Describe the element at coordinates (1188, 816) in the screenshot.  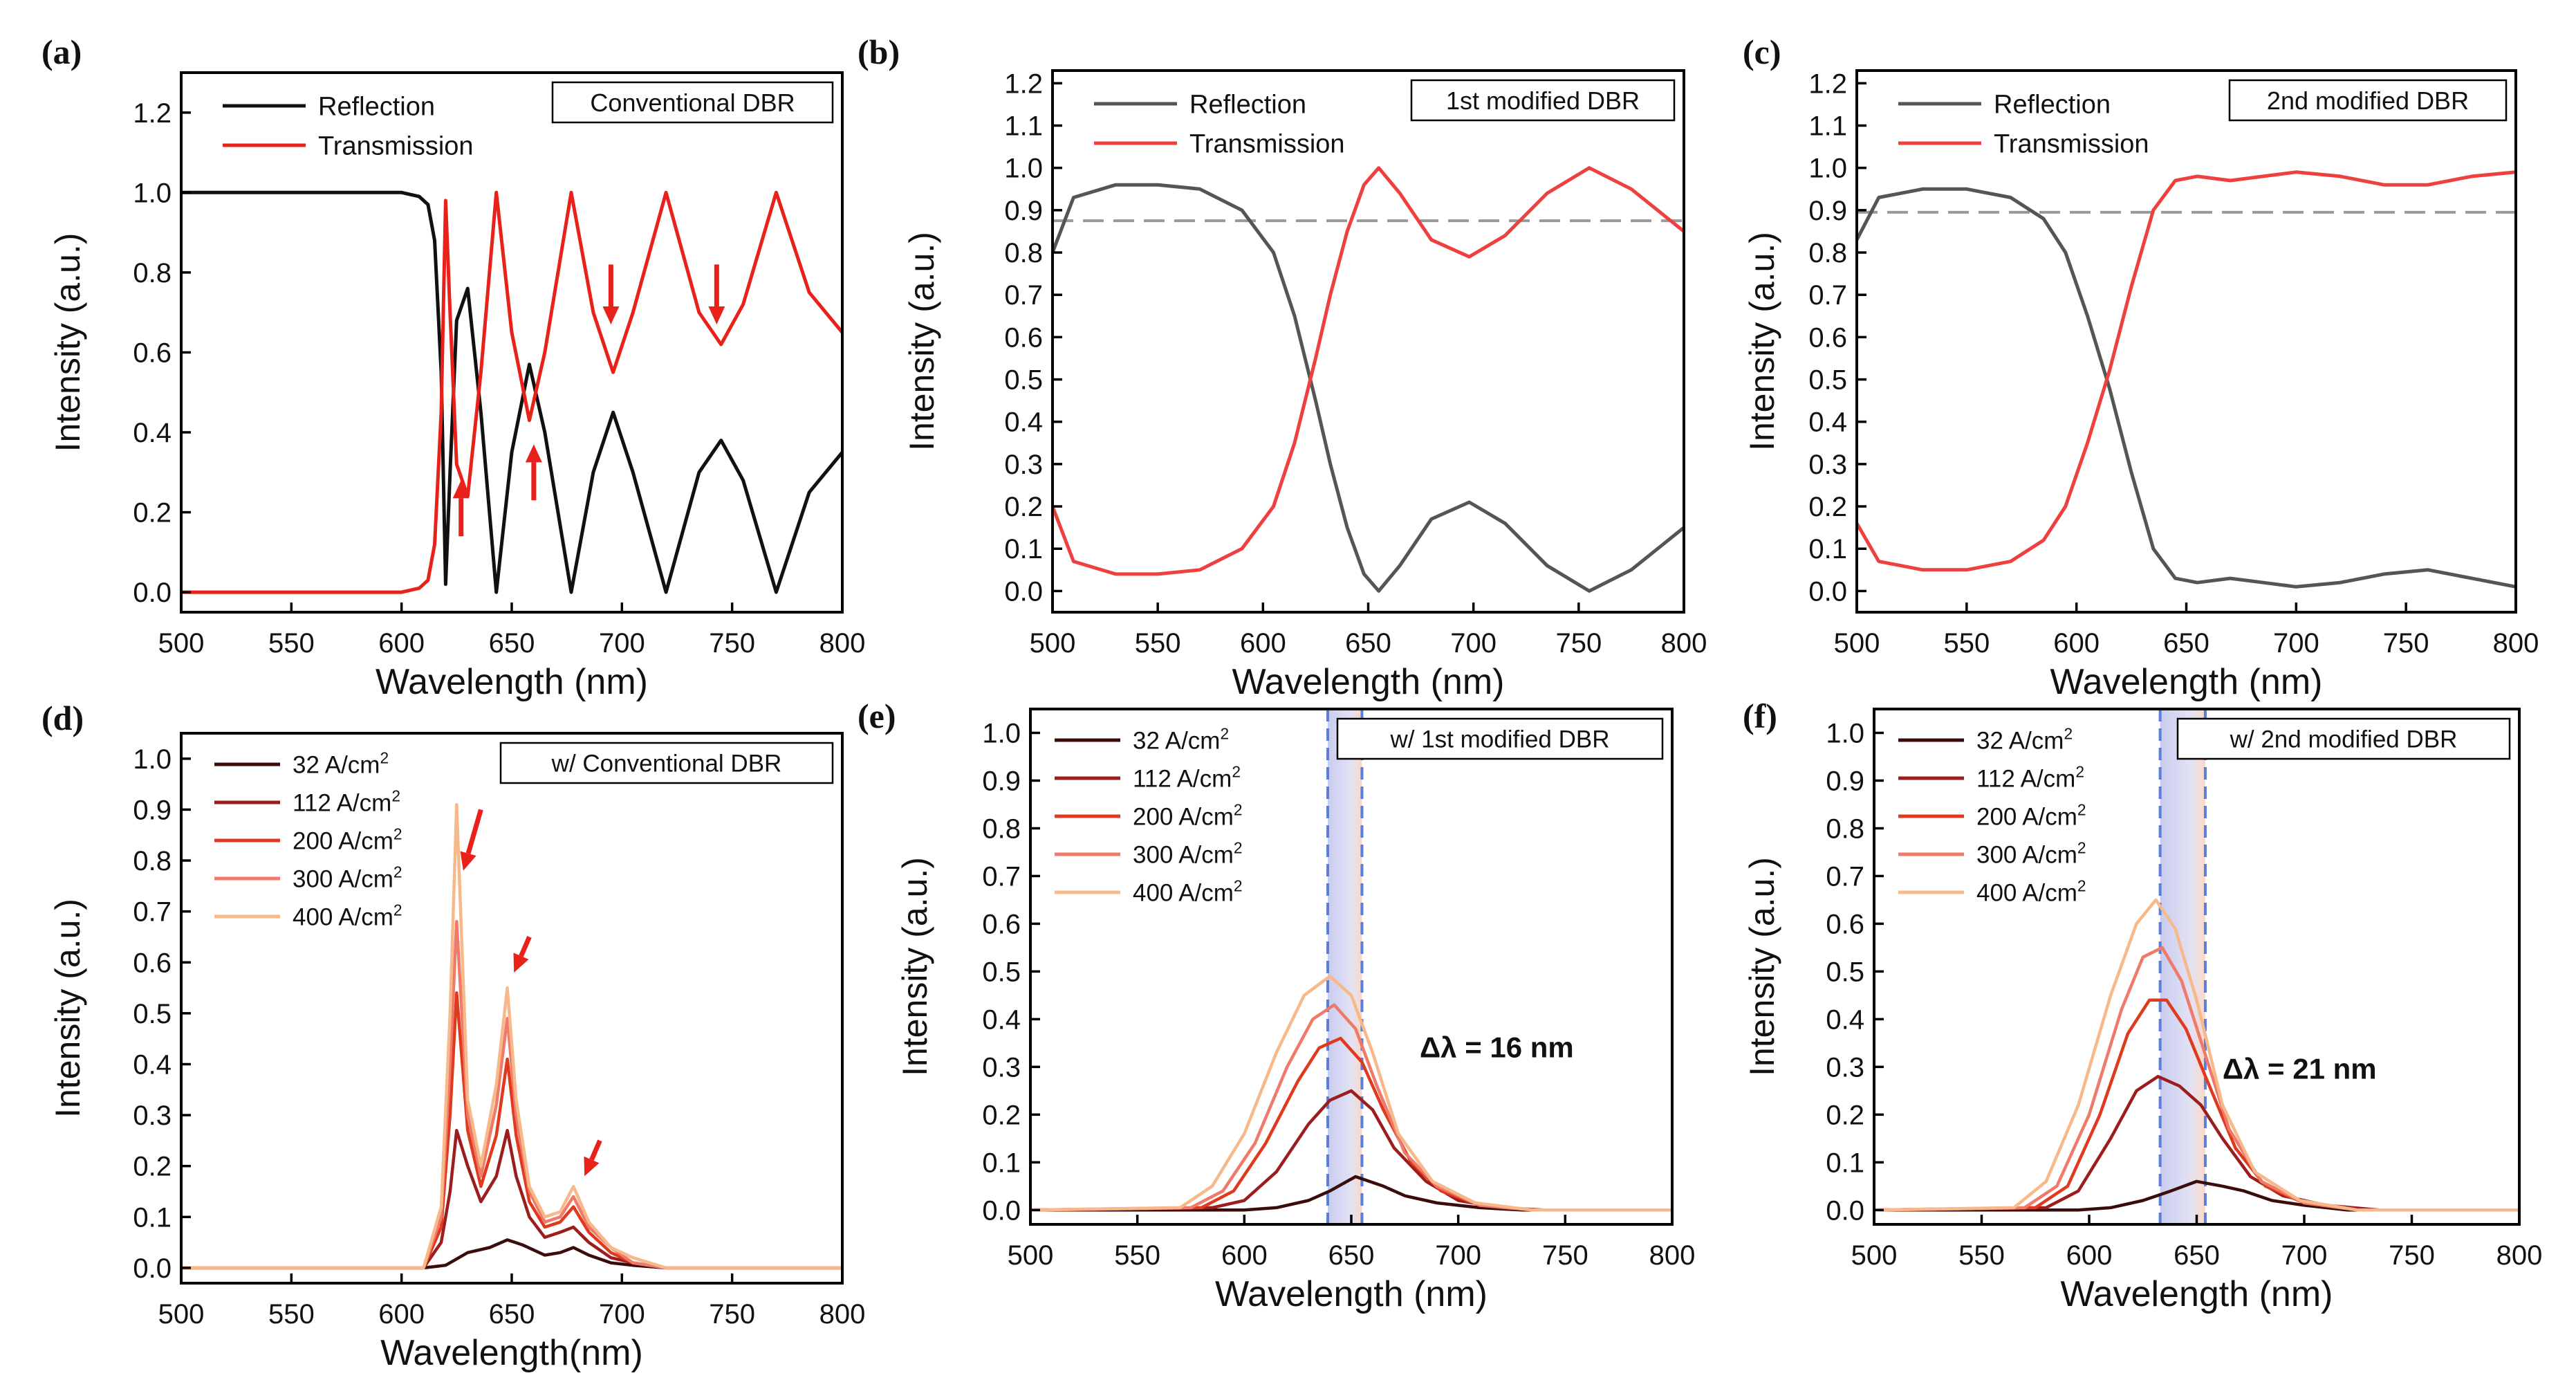
I see `legend-label: 200 A/cm2` at that location.